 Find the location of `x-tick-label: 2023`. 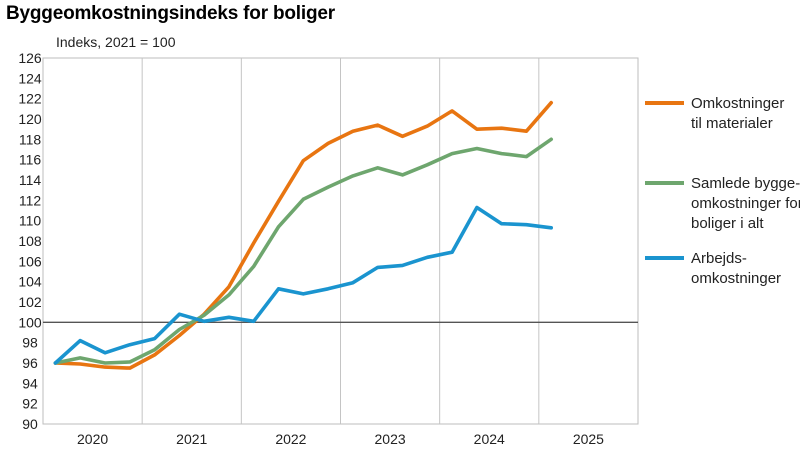

x-tick-label: 2023 is located at coordinates (390, 439).